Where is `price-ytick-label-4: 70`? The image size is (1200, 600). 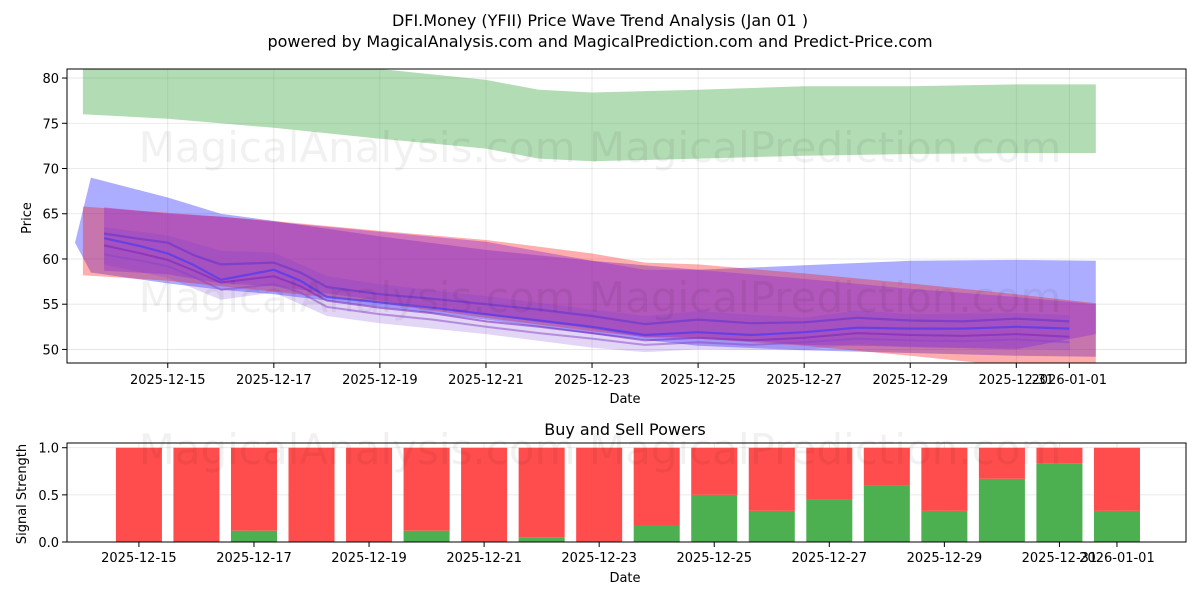 price-ytick-label-4: 70 is located at coordinates (50, 170).